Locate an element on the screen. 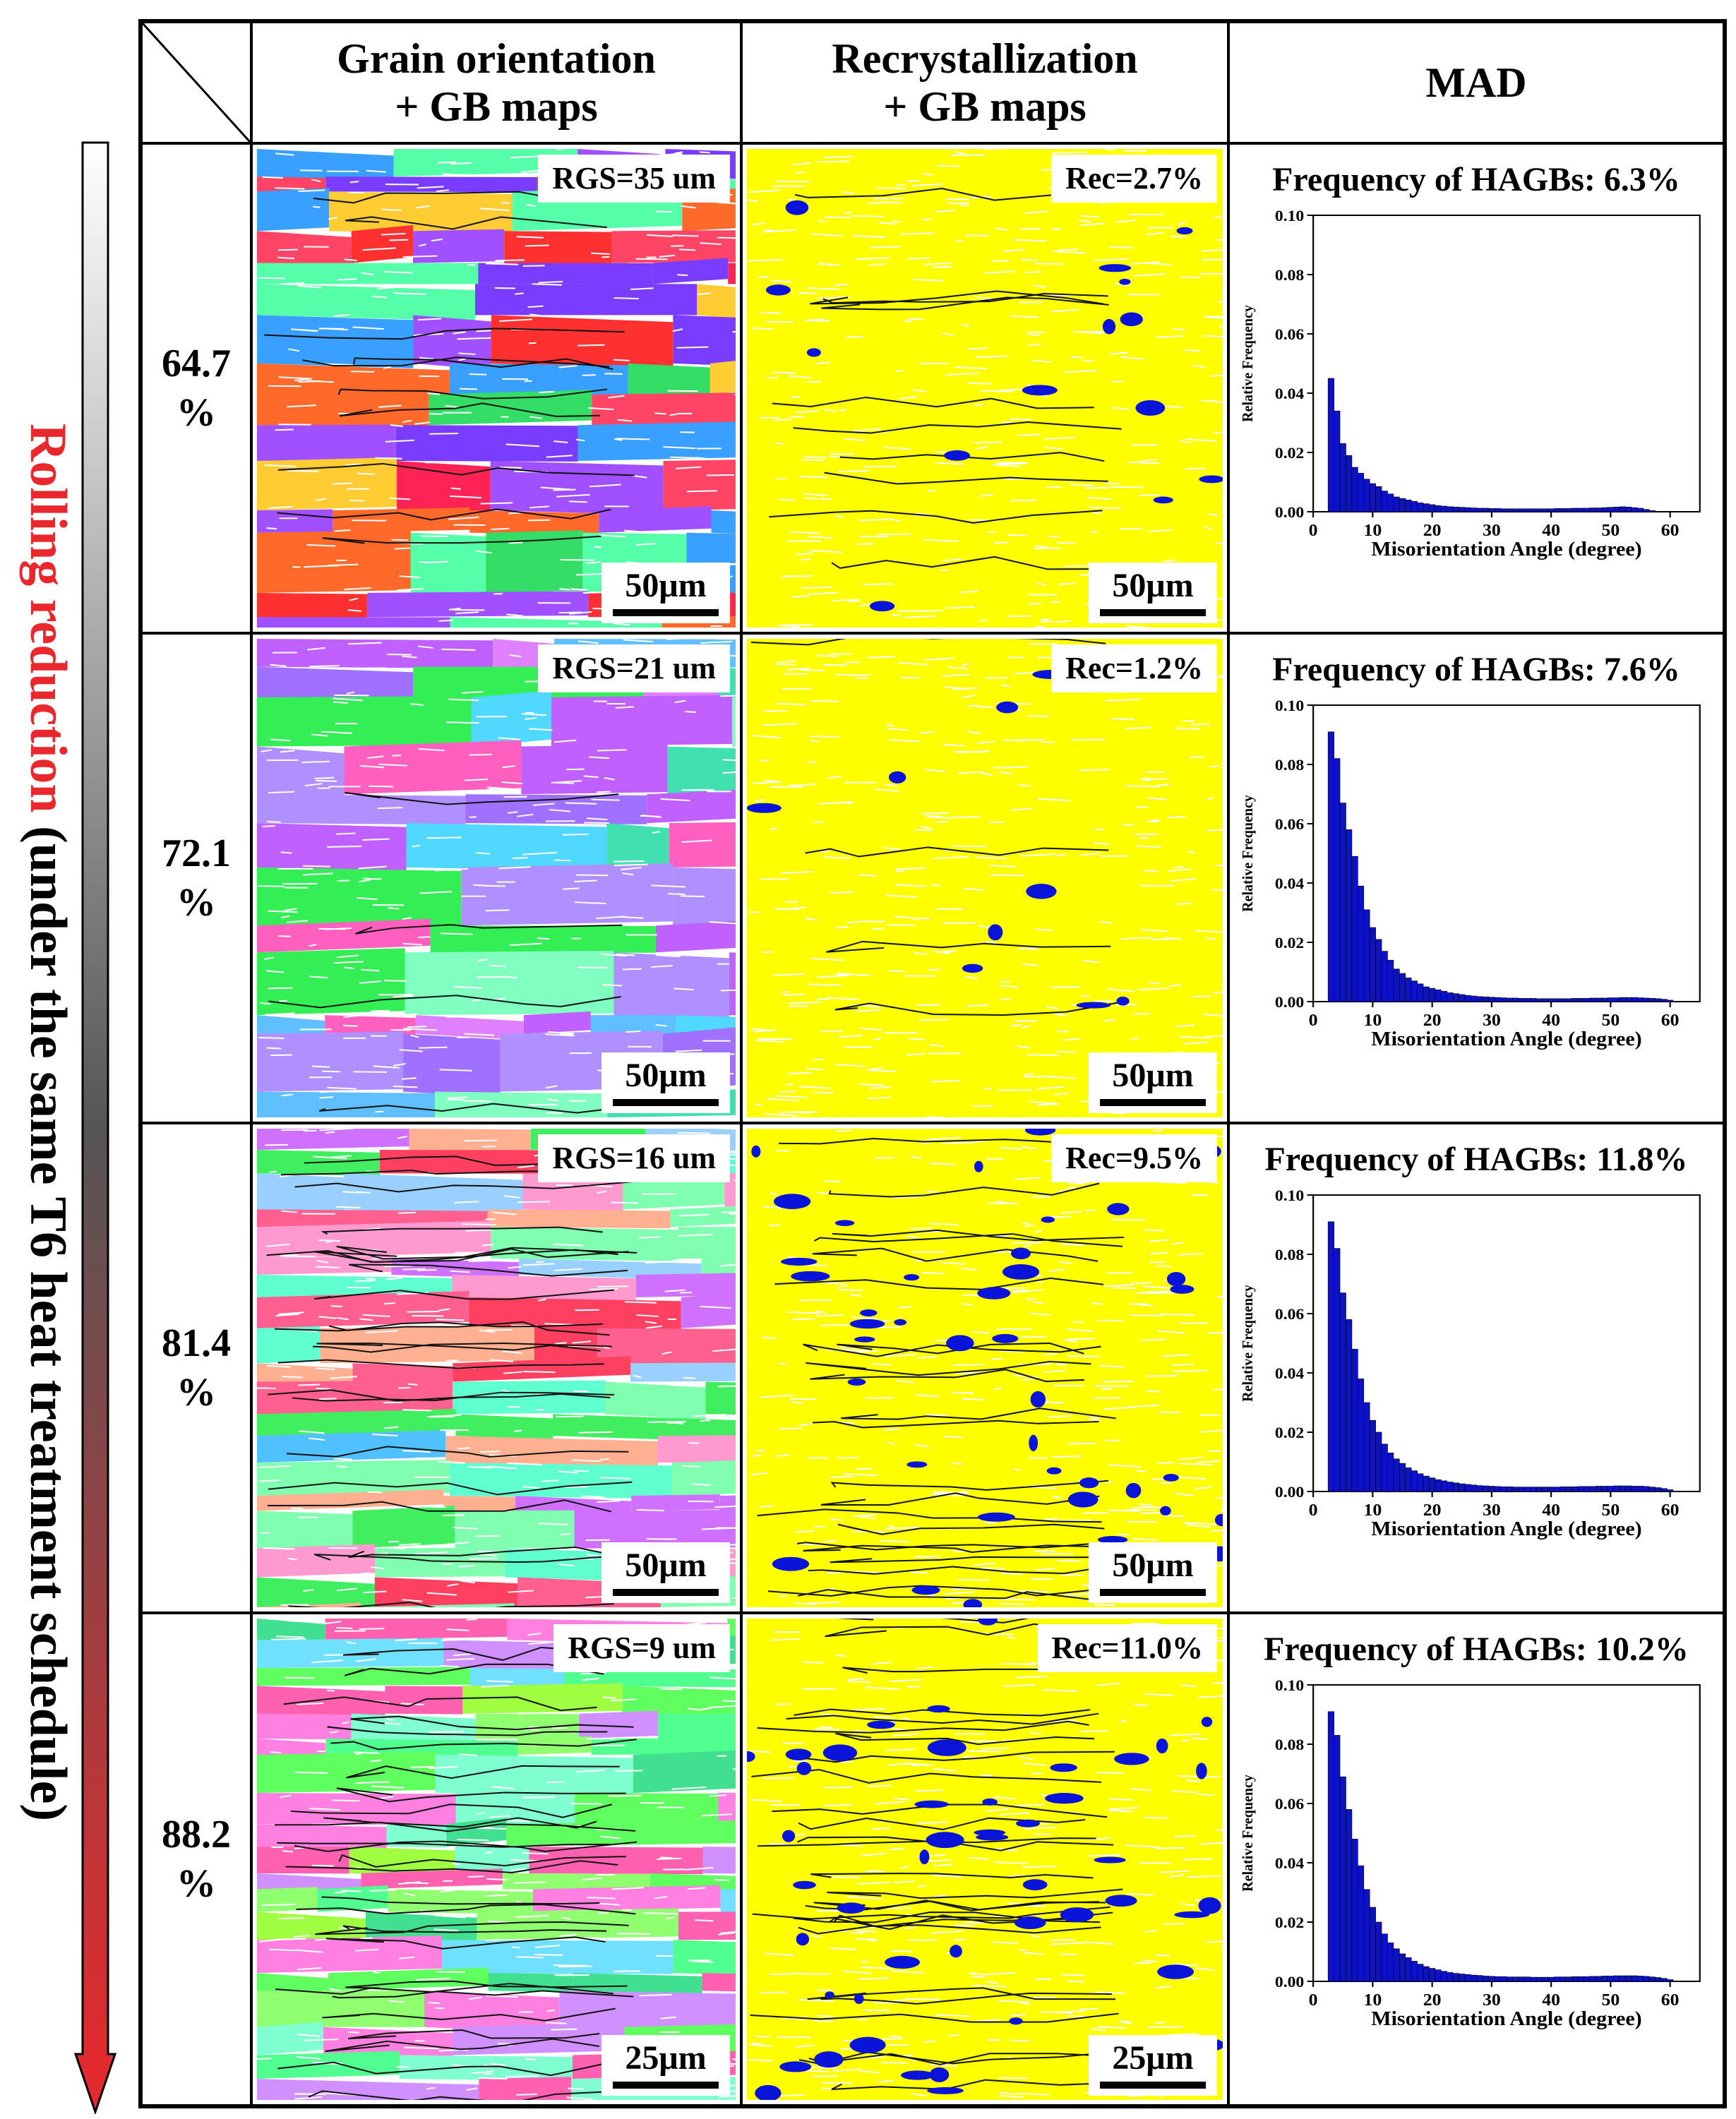 Image resolution: width=1736 pixels, height=2119 pixels. recrystallization-map is located at coordinates (985, 1368).